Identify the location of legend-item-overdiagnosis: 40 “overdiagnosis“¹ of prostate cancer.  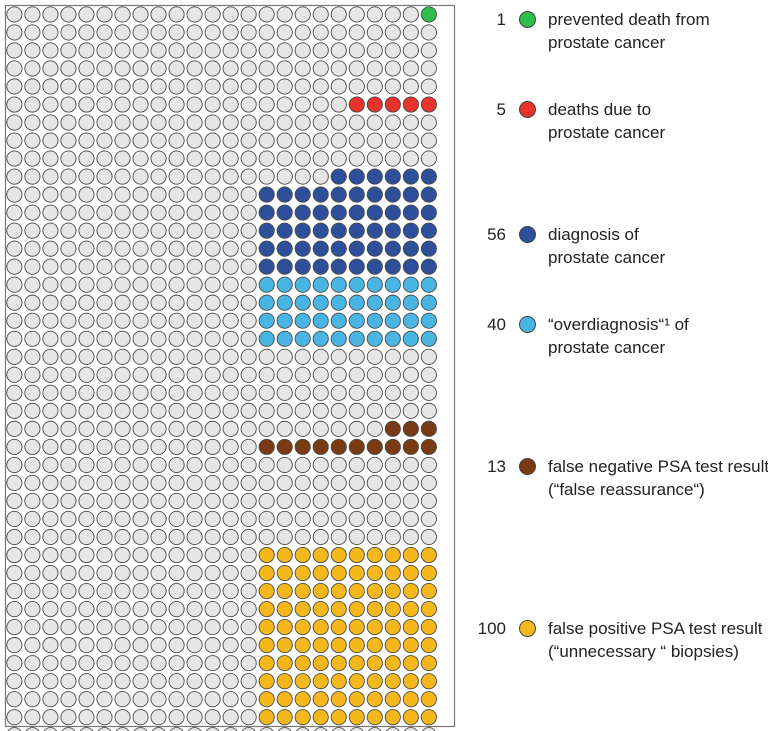
(620, 333).